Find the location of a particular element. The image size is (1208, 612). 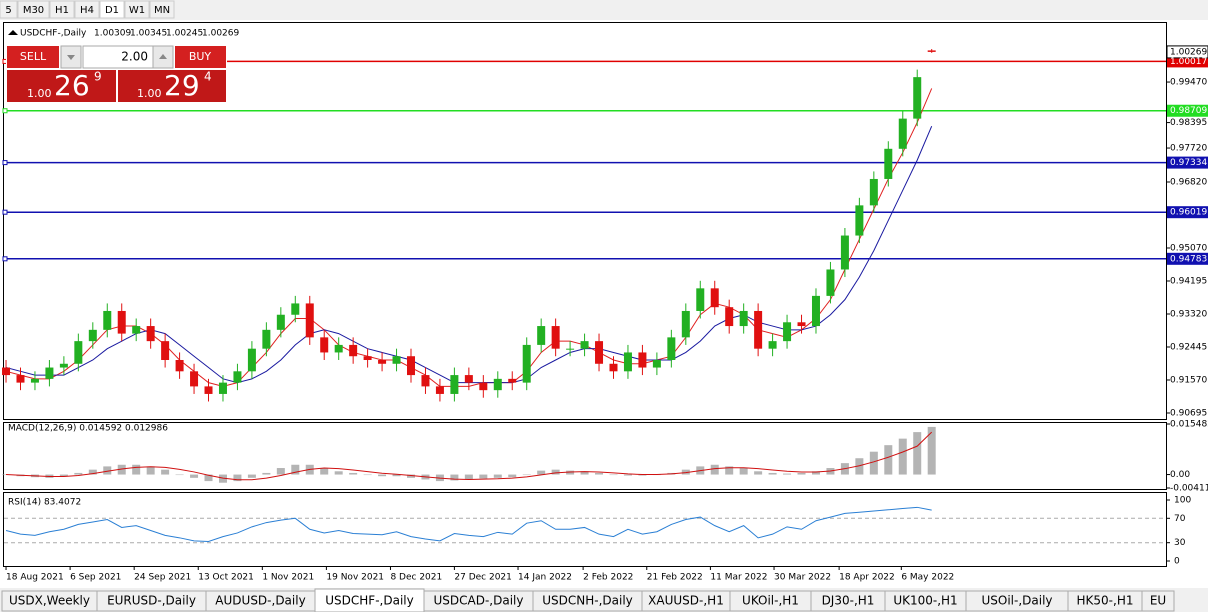

y-tick-label: 0.94195 is located at coordinates (1188, 281).